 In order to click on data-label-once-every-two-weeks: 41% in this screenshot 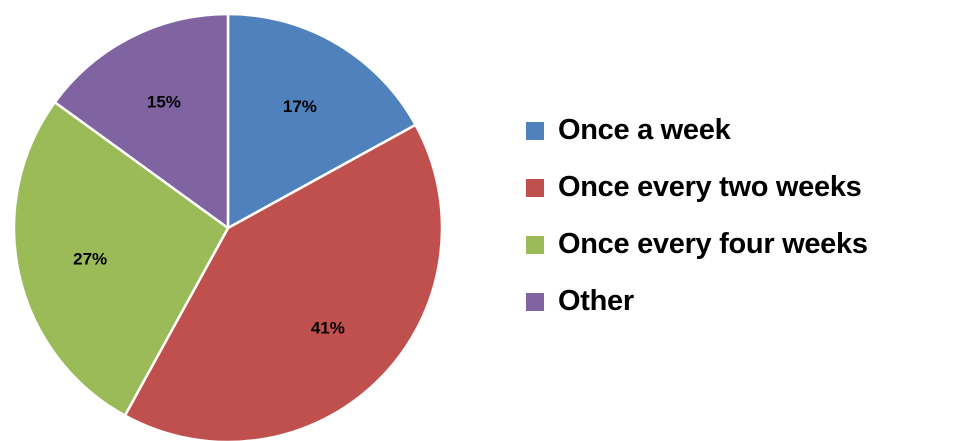, I will do `click(328, 327)`.